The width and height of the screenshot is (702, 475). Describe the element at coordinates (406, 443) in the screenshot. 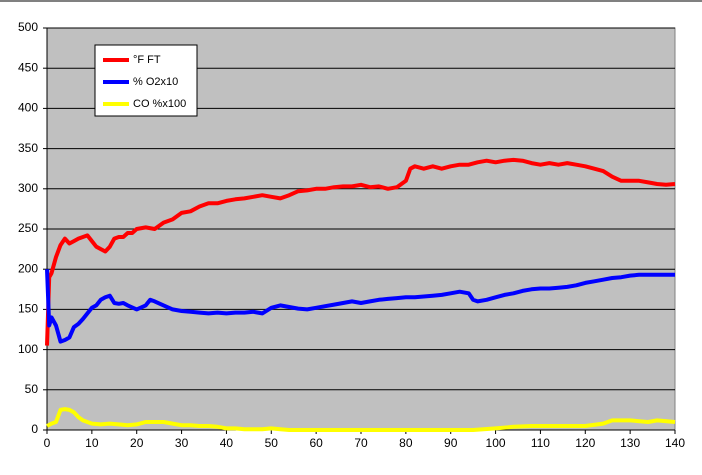

I see `x-tick-label: 80` at that location.